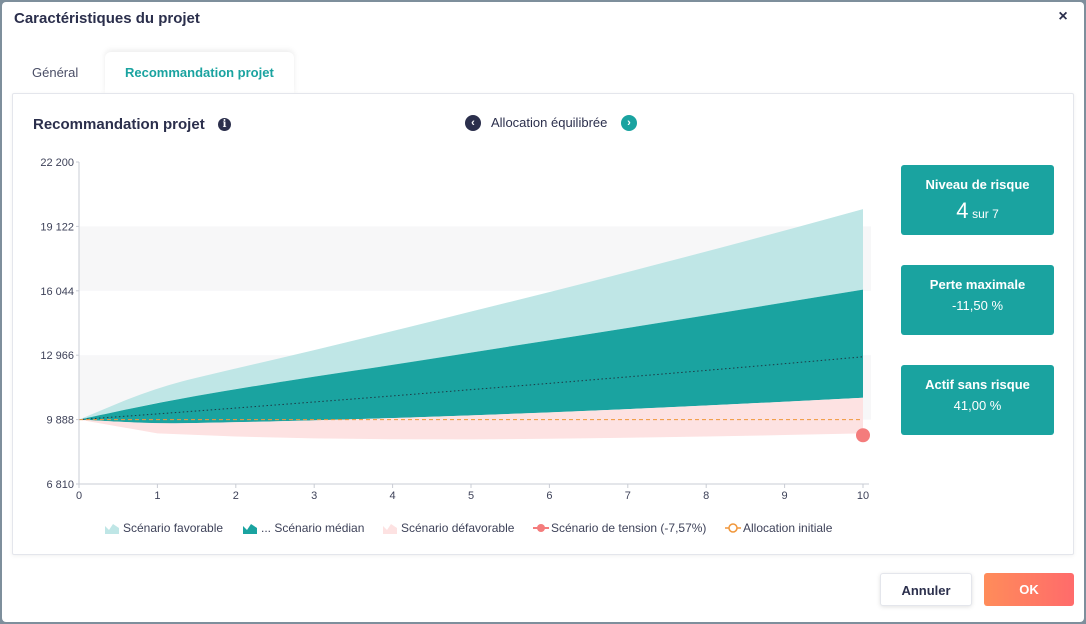 The image size is (1086, 624). I want to click on y-tick-label: 22 200, so click(57, 163).